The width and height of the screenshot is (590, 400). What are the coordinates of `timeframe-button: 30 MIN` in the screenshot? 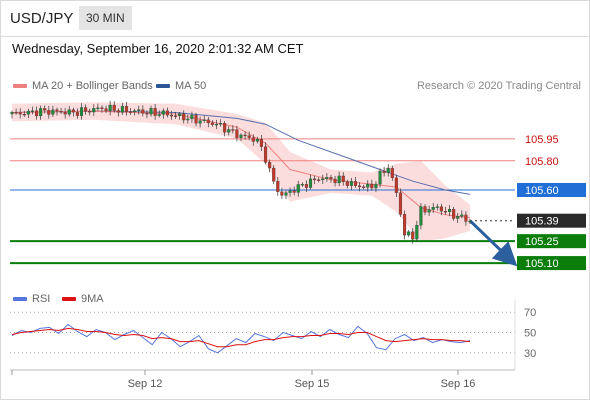 It's located at (105, 18).